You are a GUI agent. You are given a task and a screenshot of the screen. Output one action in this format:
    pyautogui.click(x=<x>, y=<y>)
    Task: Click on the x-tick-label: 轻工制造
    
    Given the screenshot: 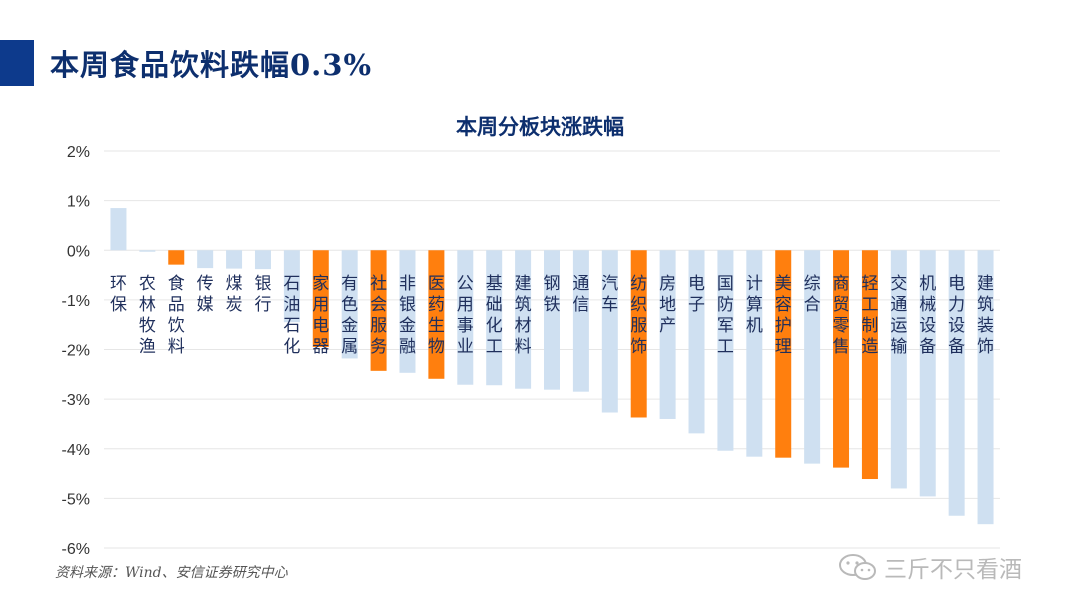 What is the action you would take?
    pyautogui.click(x=869, y=315)
    